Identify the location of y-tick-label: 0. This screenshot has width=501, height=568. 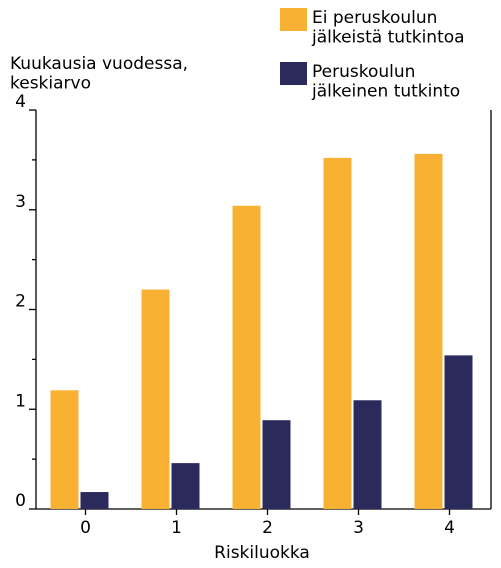
(20, 501).